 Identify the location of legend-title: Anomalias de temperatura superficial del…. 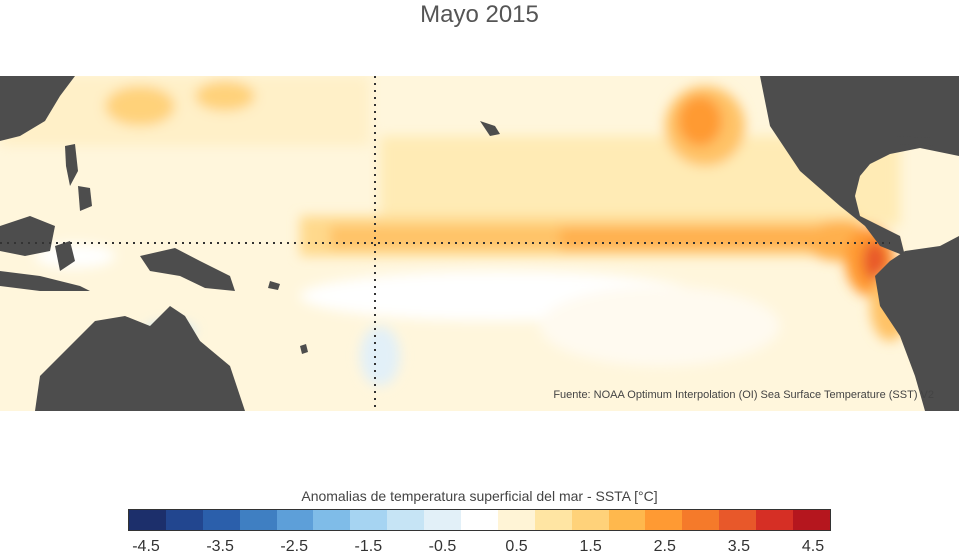
(479, 496).